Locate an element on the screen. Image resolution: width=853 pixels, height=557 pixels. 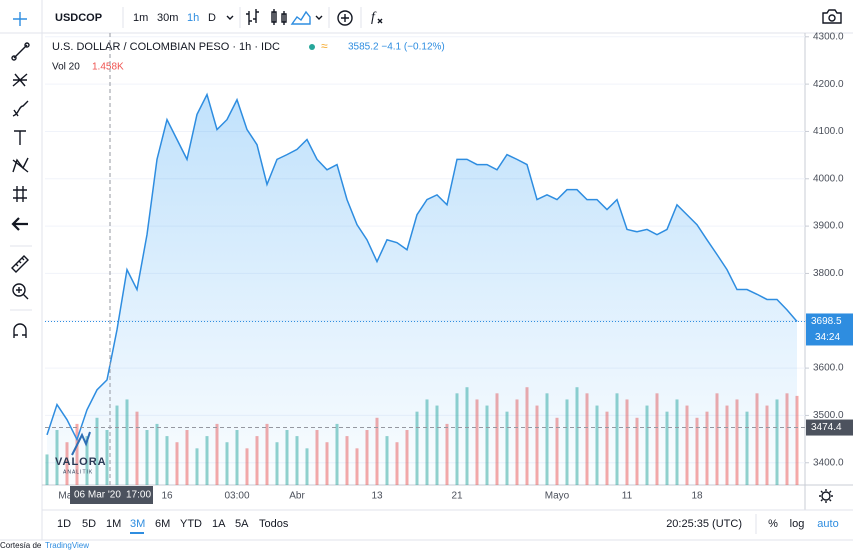
range-button: 1M is located at coordinates (113, 524).